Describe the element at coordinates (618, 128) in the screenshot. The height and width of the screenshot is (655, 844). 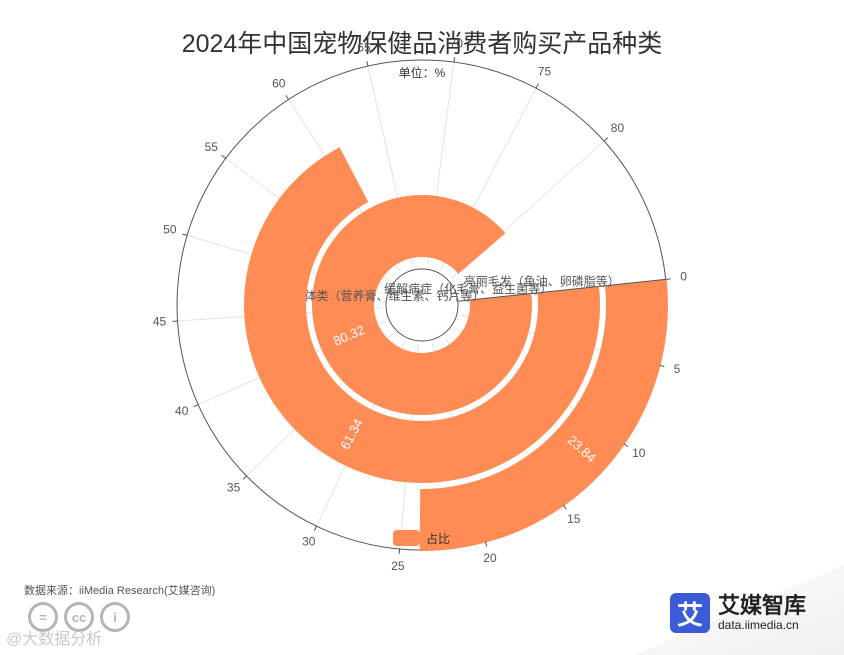
I see `angle-tick-label: 80` at that location.